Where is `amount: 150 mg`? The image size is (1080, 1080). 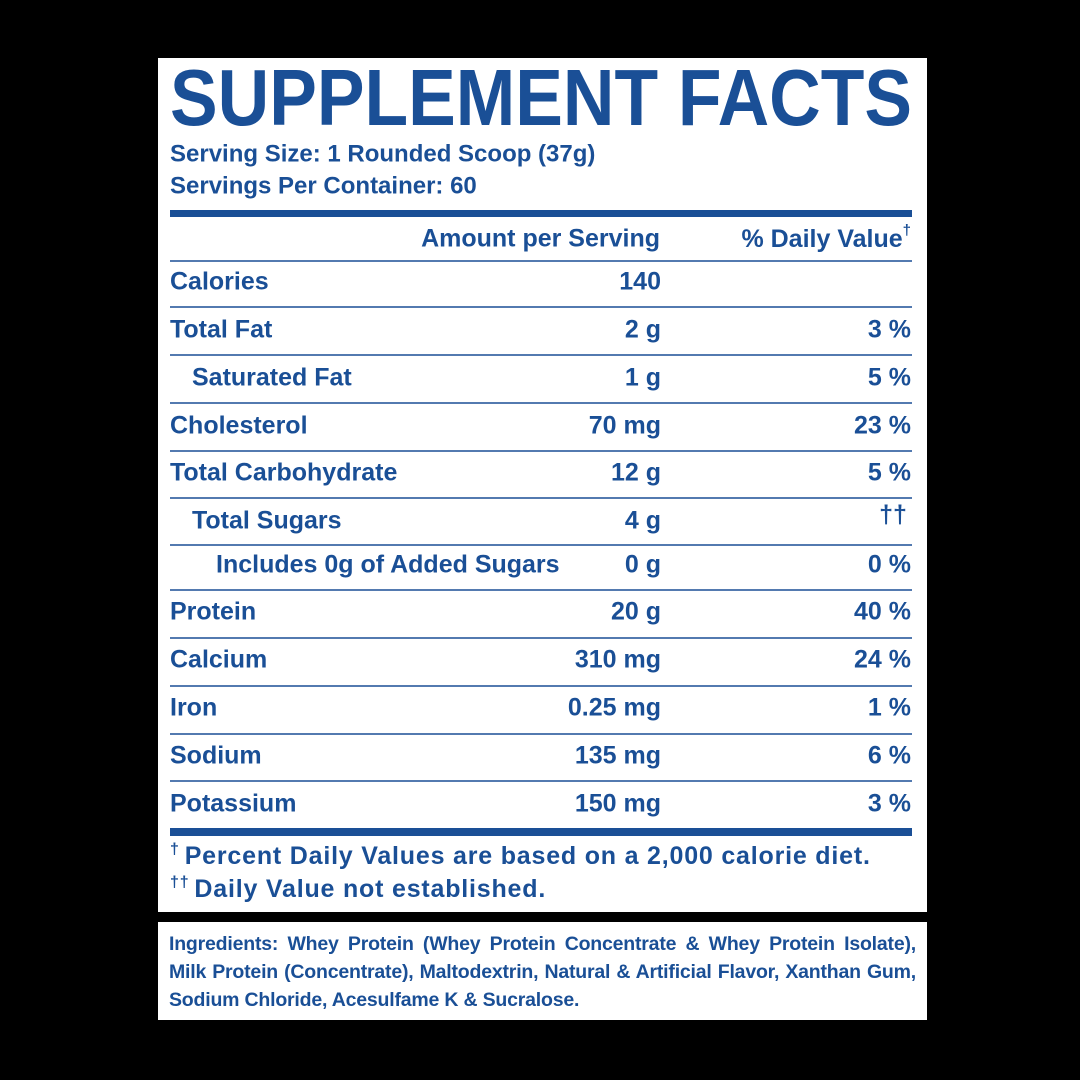 amount: 150 mg is located at coordinates (618, 804).